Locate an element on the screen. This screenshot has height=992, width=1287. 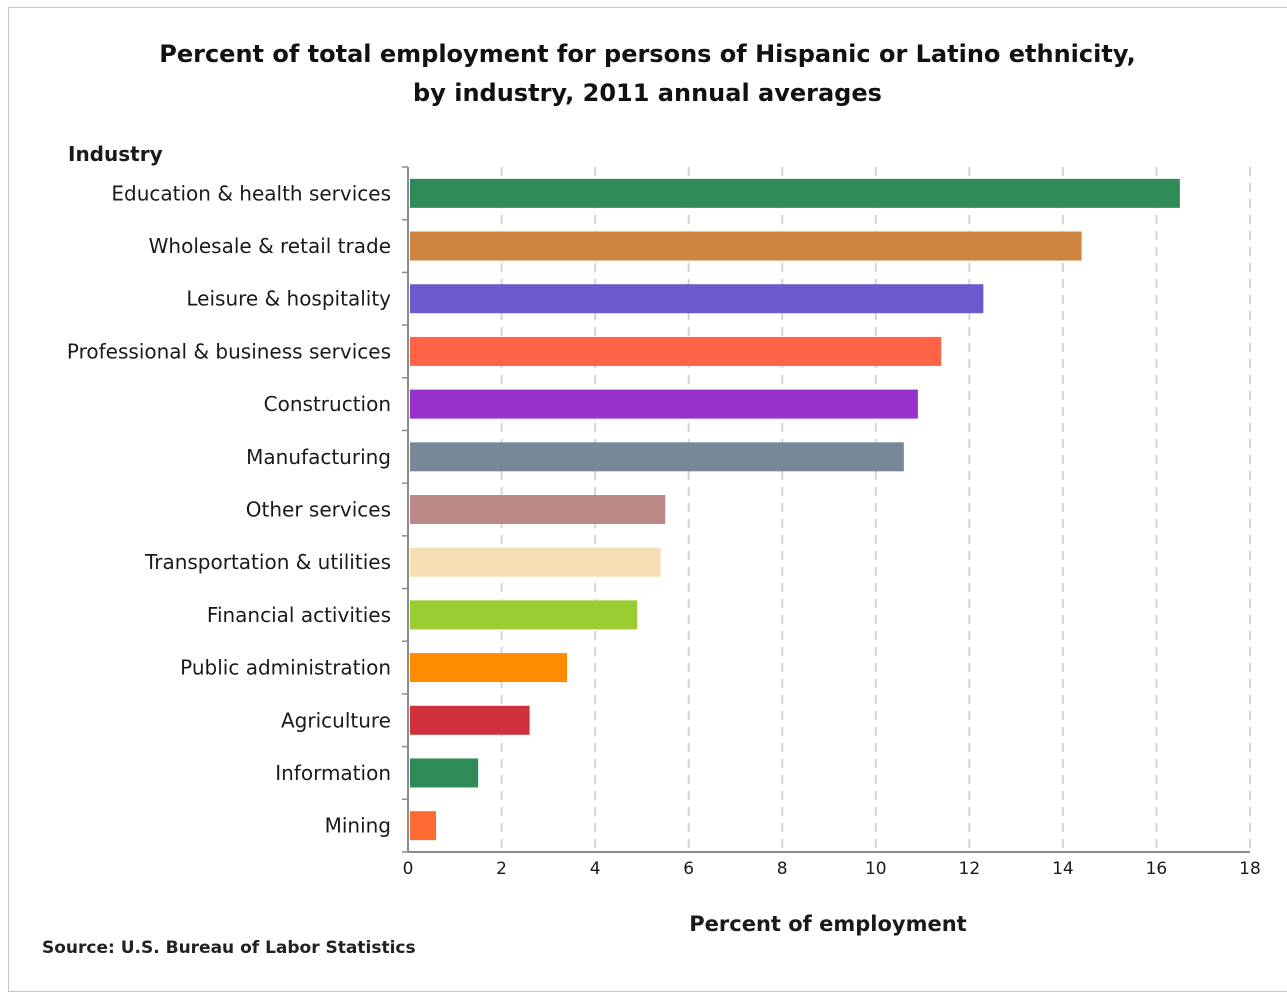
category-label-6: Other services is located at coordinates (318, 510).